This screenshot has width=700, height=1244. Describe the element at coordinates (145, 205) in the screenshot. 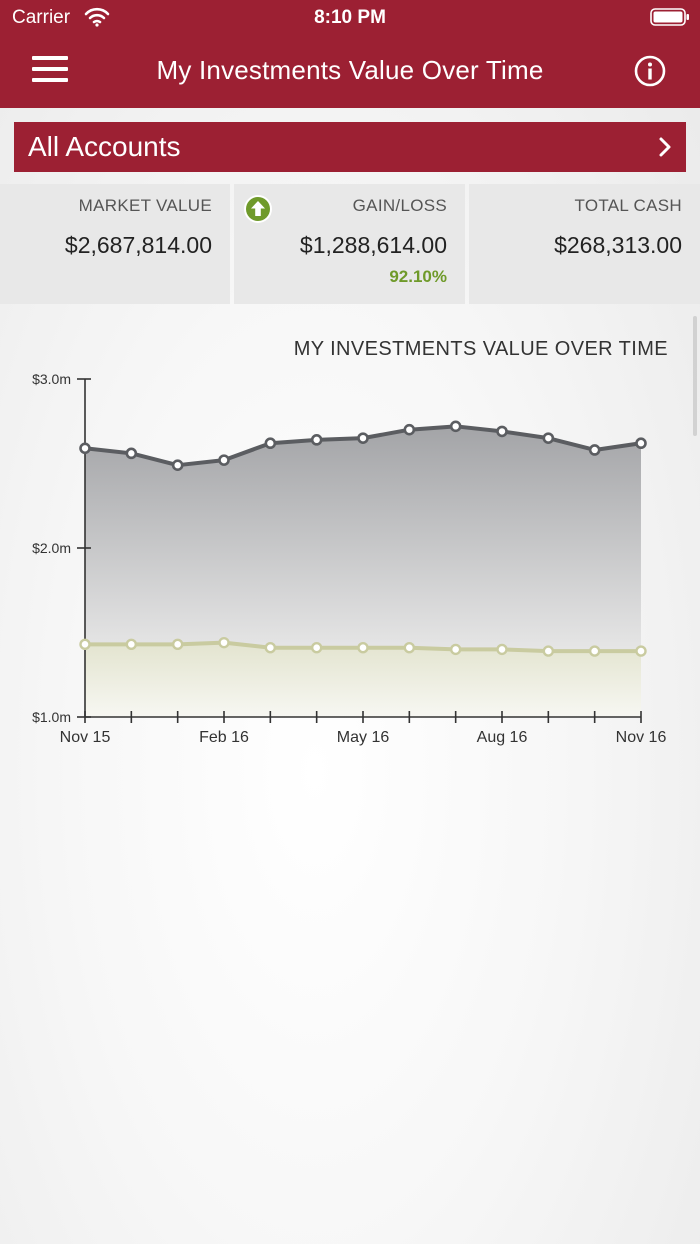

I see `market-value-label: MARKET VALUE` at that location.